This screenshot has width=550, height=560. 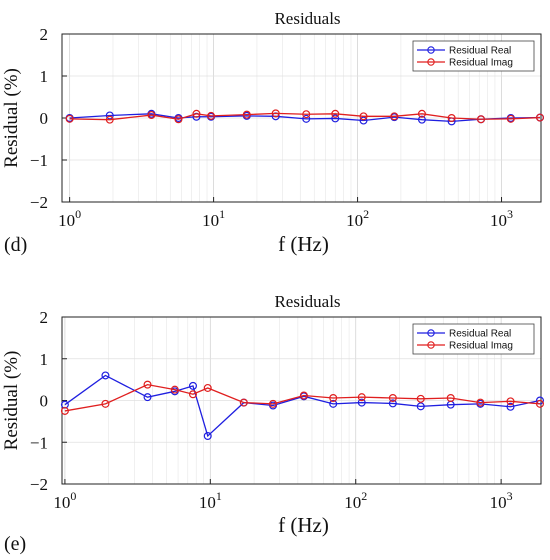 I want to click on panel-label: (e), so click(x=15, y=544).